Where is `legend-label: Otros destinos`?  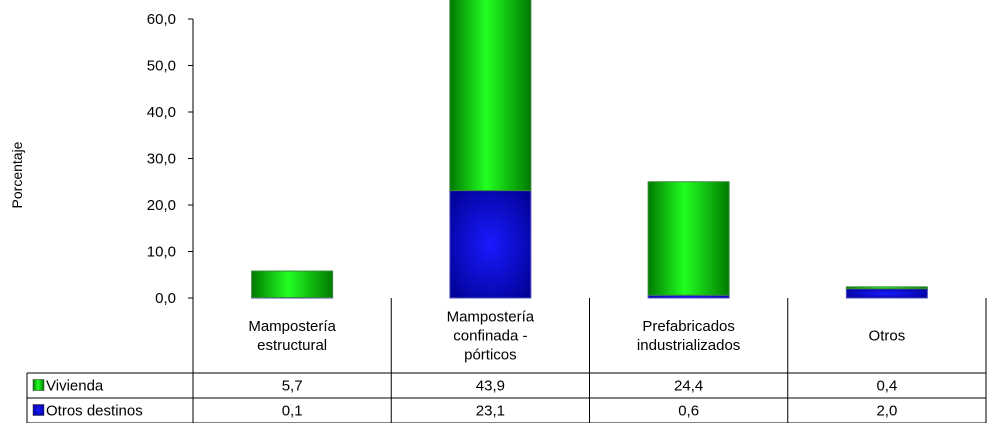
legend-label: Otros destinos is located at coordinates (94, 411).